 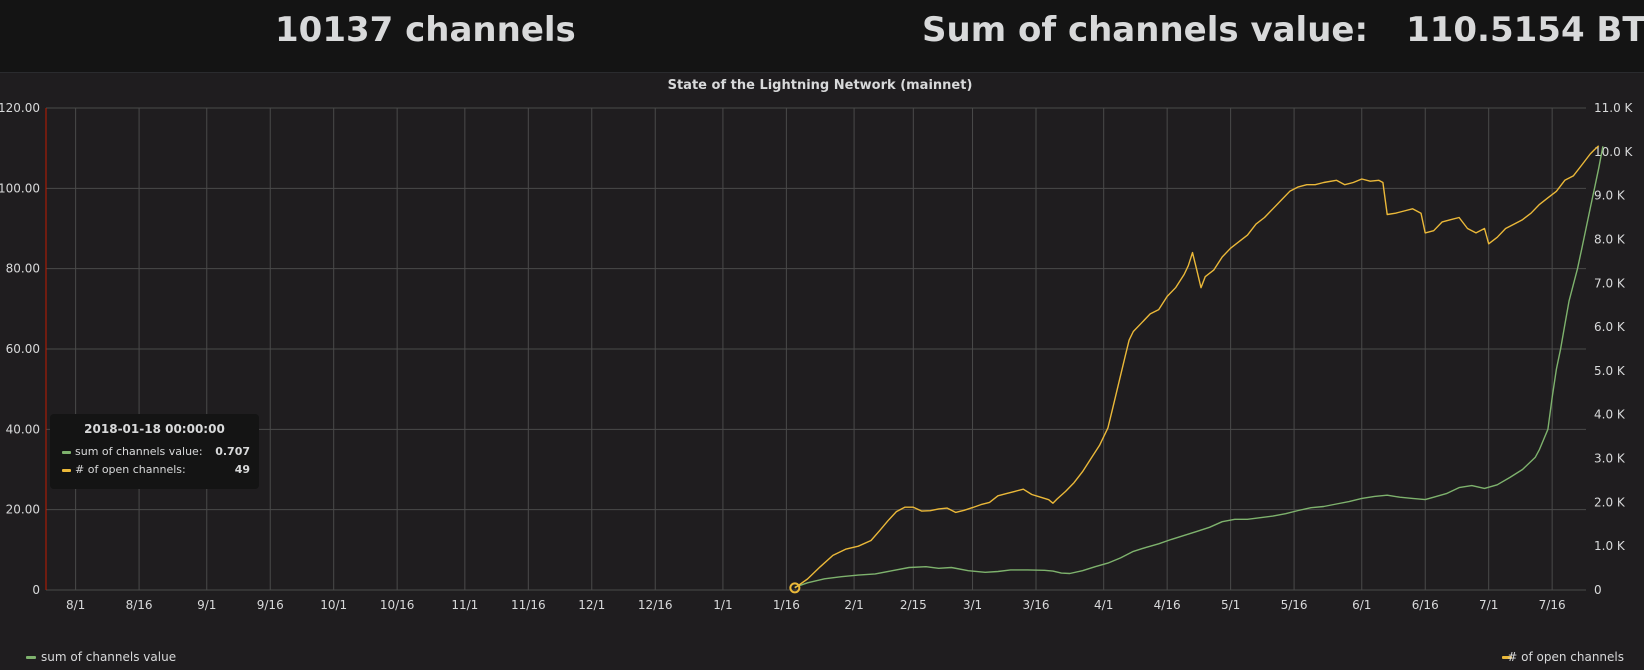 What do you see at coordinates (333, 605) in the screenshot?
I see `x-tick-label: 10/1` at bounding box center [333, 605].